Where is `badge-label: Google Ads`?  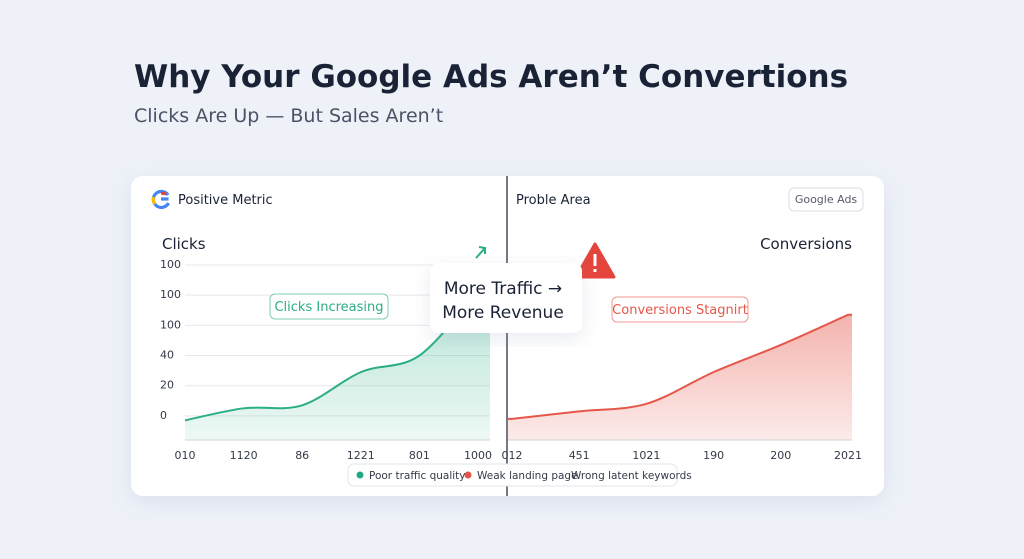 badge-label: Google Ads is located at coordinates (826, 199).